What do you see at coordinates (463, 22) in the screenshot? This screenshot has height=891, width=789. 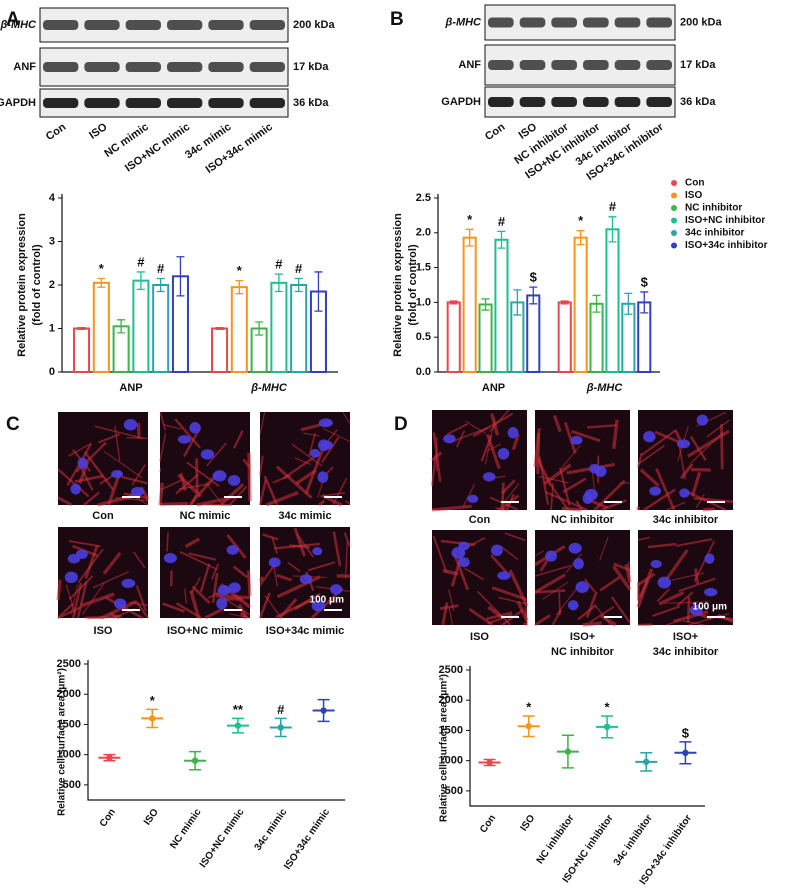 I see `blot-row-label: β-MHC` at bounding box center [463, 22].